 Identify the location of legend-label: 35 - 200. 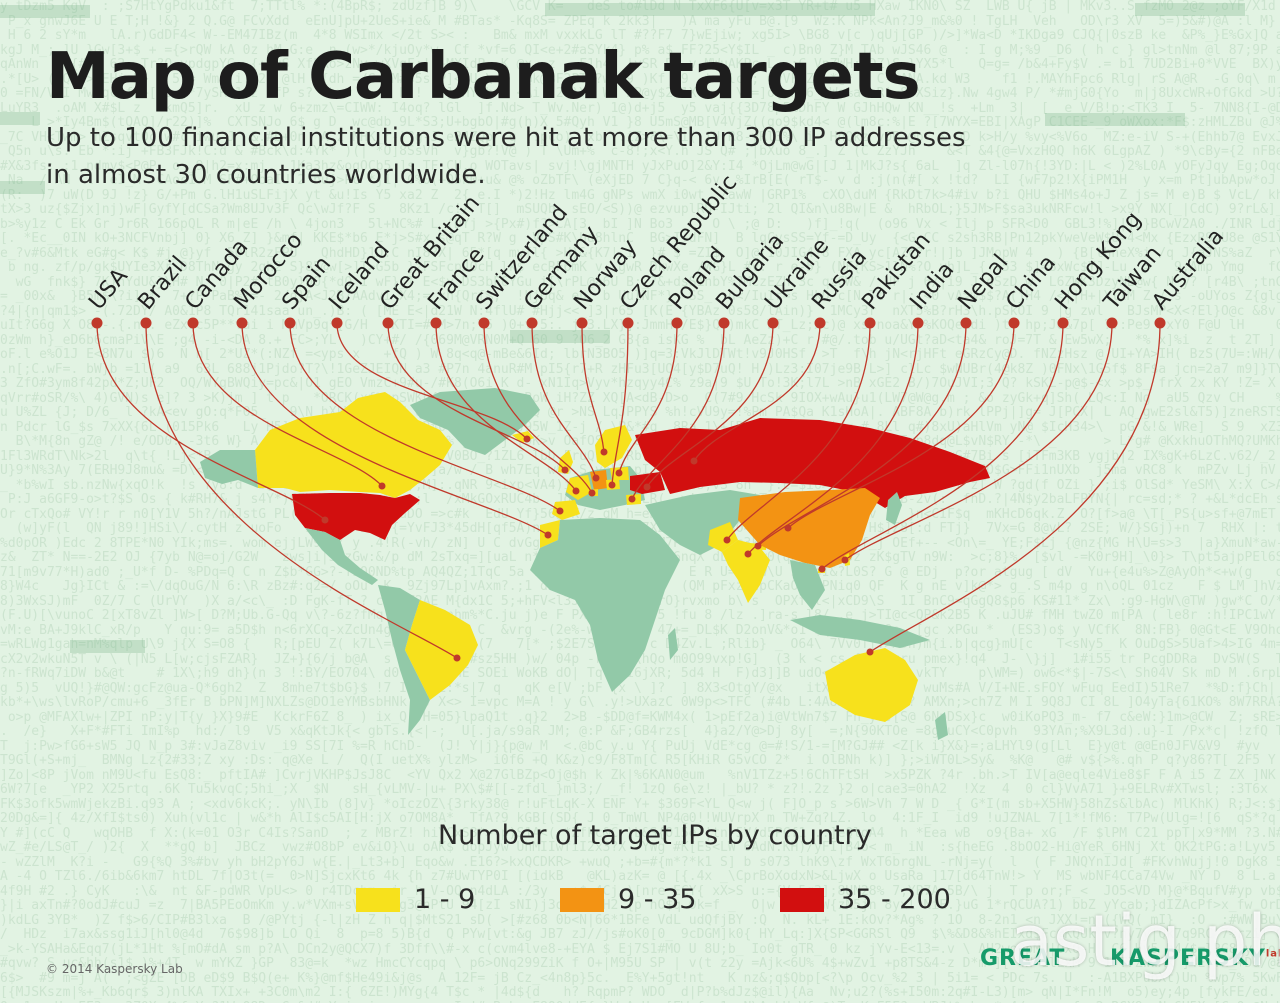
(894, 899).